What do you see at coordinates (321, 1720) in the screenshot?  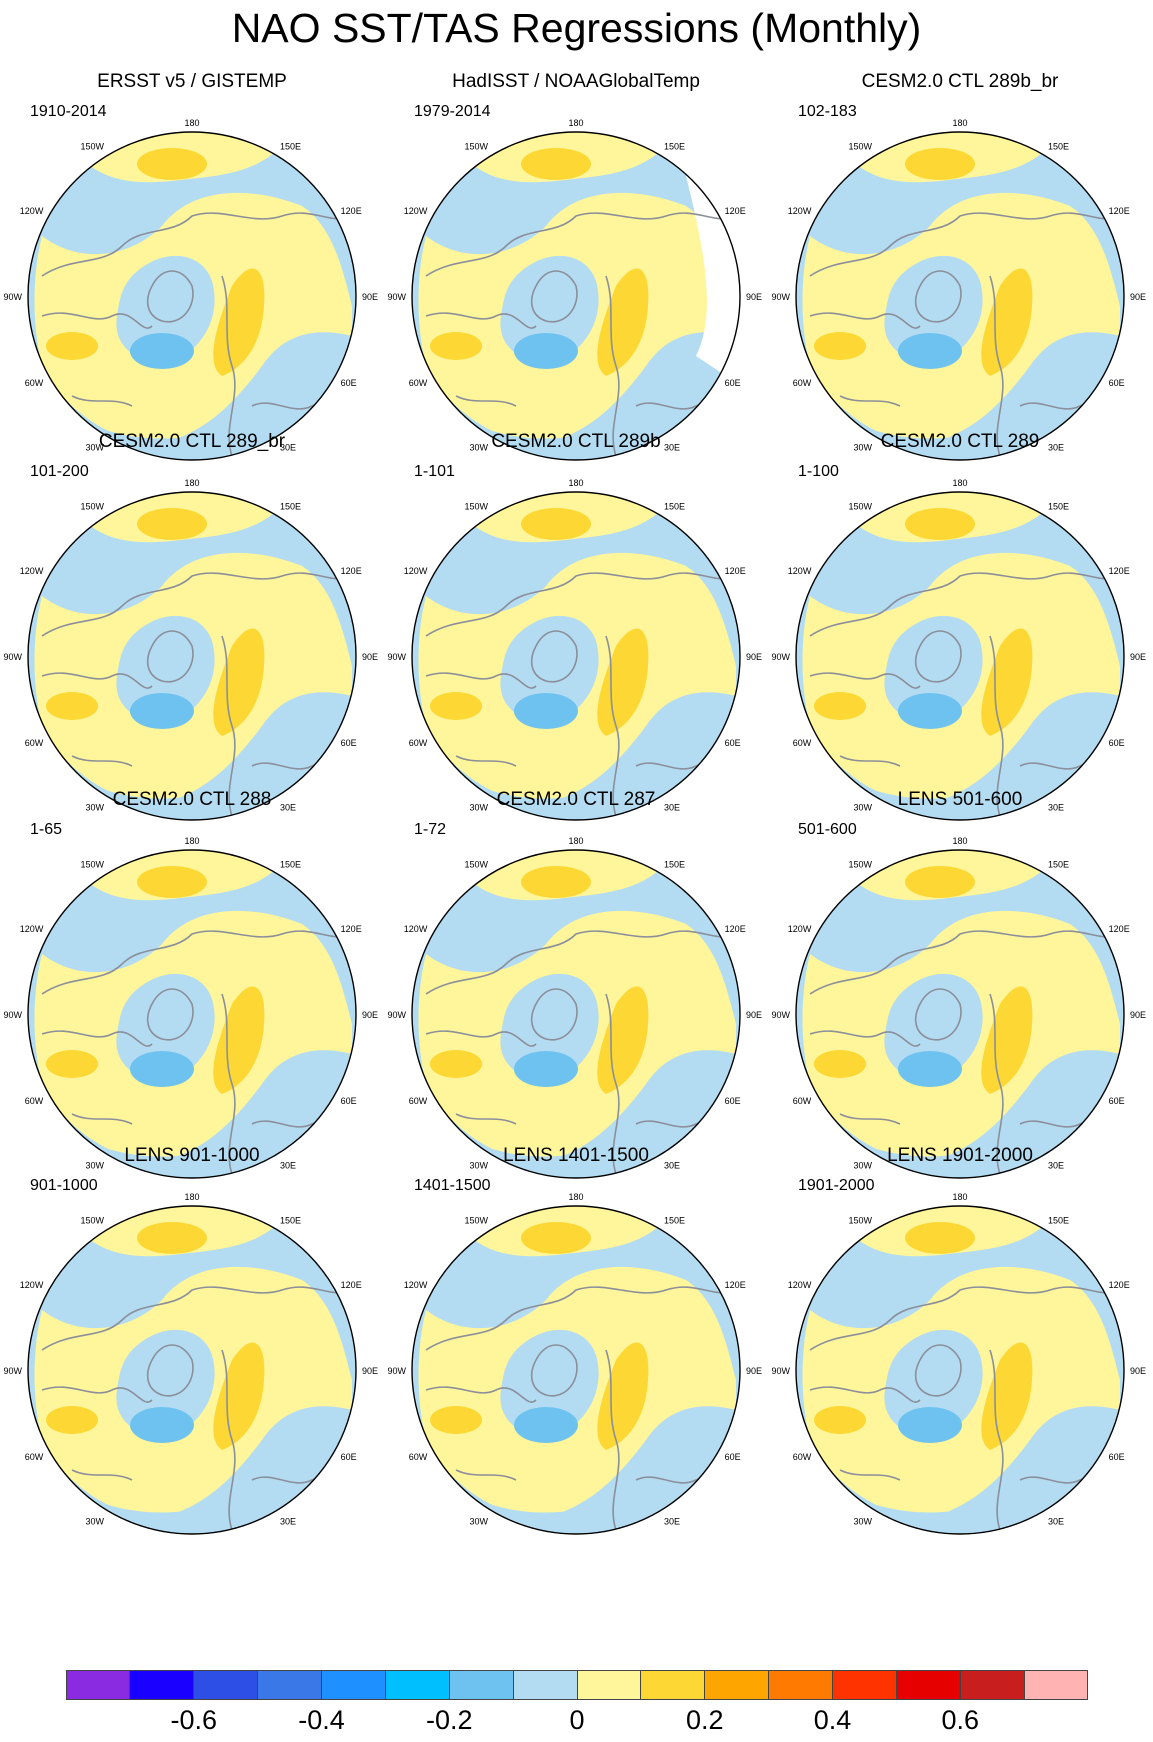 I see `colorbar-label: -0.4` at bounding box center [321, 1720].